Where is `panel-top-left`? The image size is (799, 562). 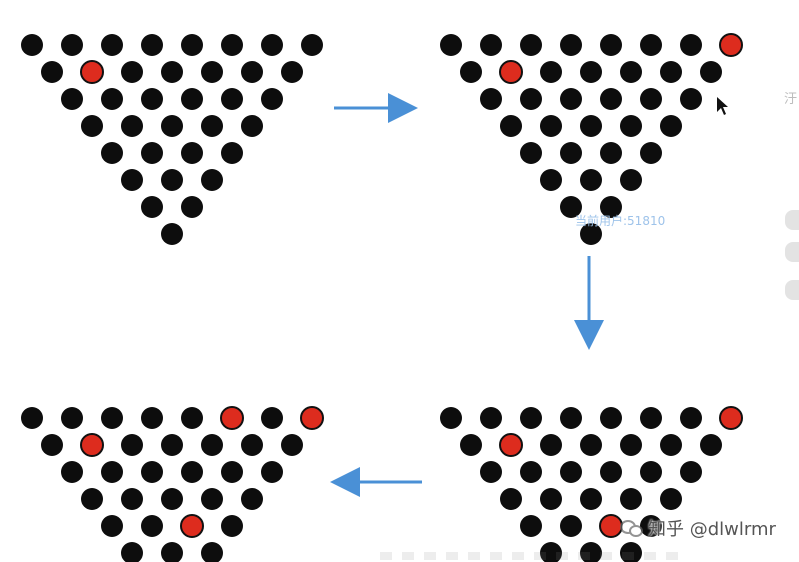 panel-top-left is located at coordinates (172, 139).